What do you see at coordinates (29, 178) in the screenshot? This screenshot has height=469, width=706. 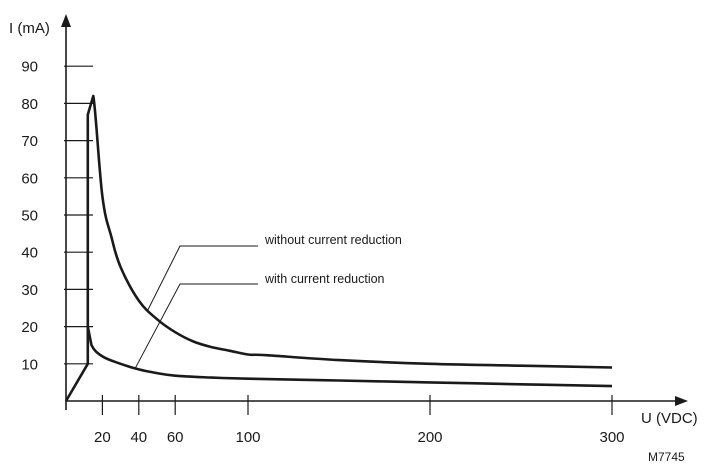 I see `y-tick-label: 60` at bounding box center [29, 178].